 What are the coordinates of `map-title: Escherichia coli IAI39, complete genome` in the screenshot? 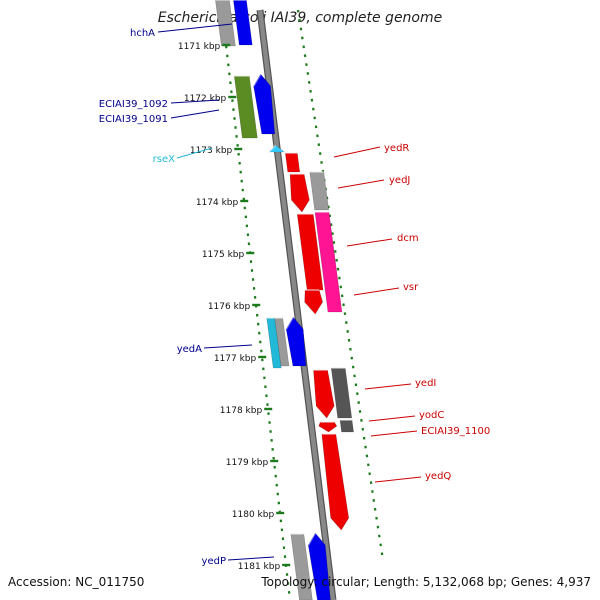 It's located at (300, 18).